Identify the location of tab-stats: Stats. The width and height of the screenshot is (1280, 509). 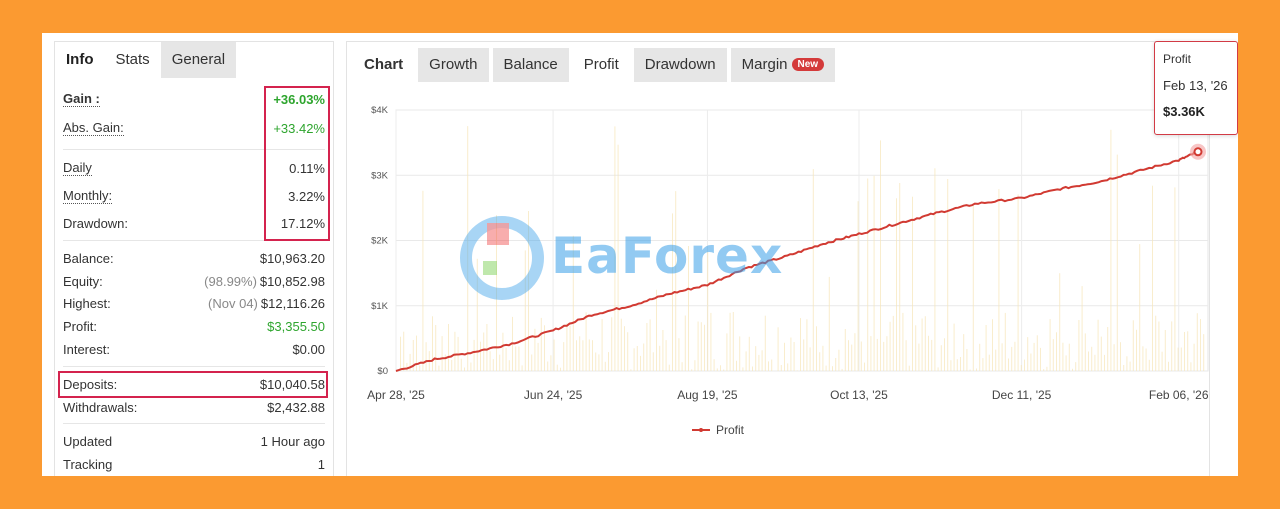
(132, 60).